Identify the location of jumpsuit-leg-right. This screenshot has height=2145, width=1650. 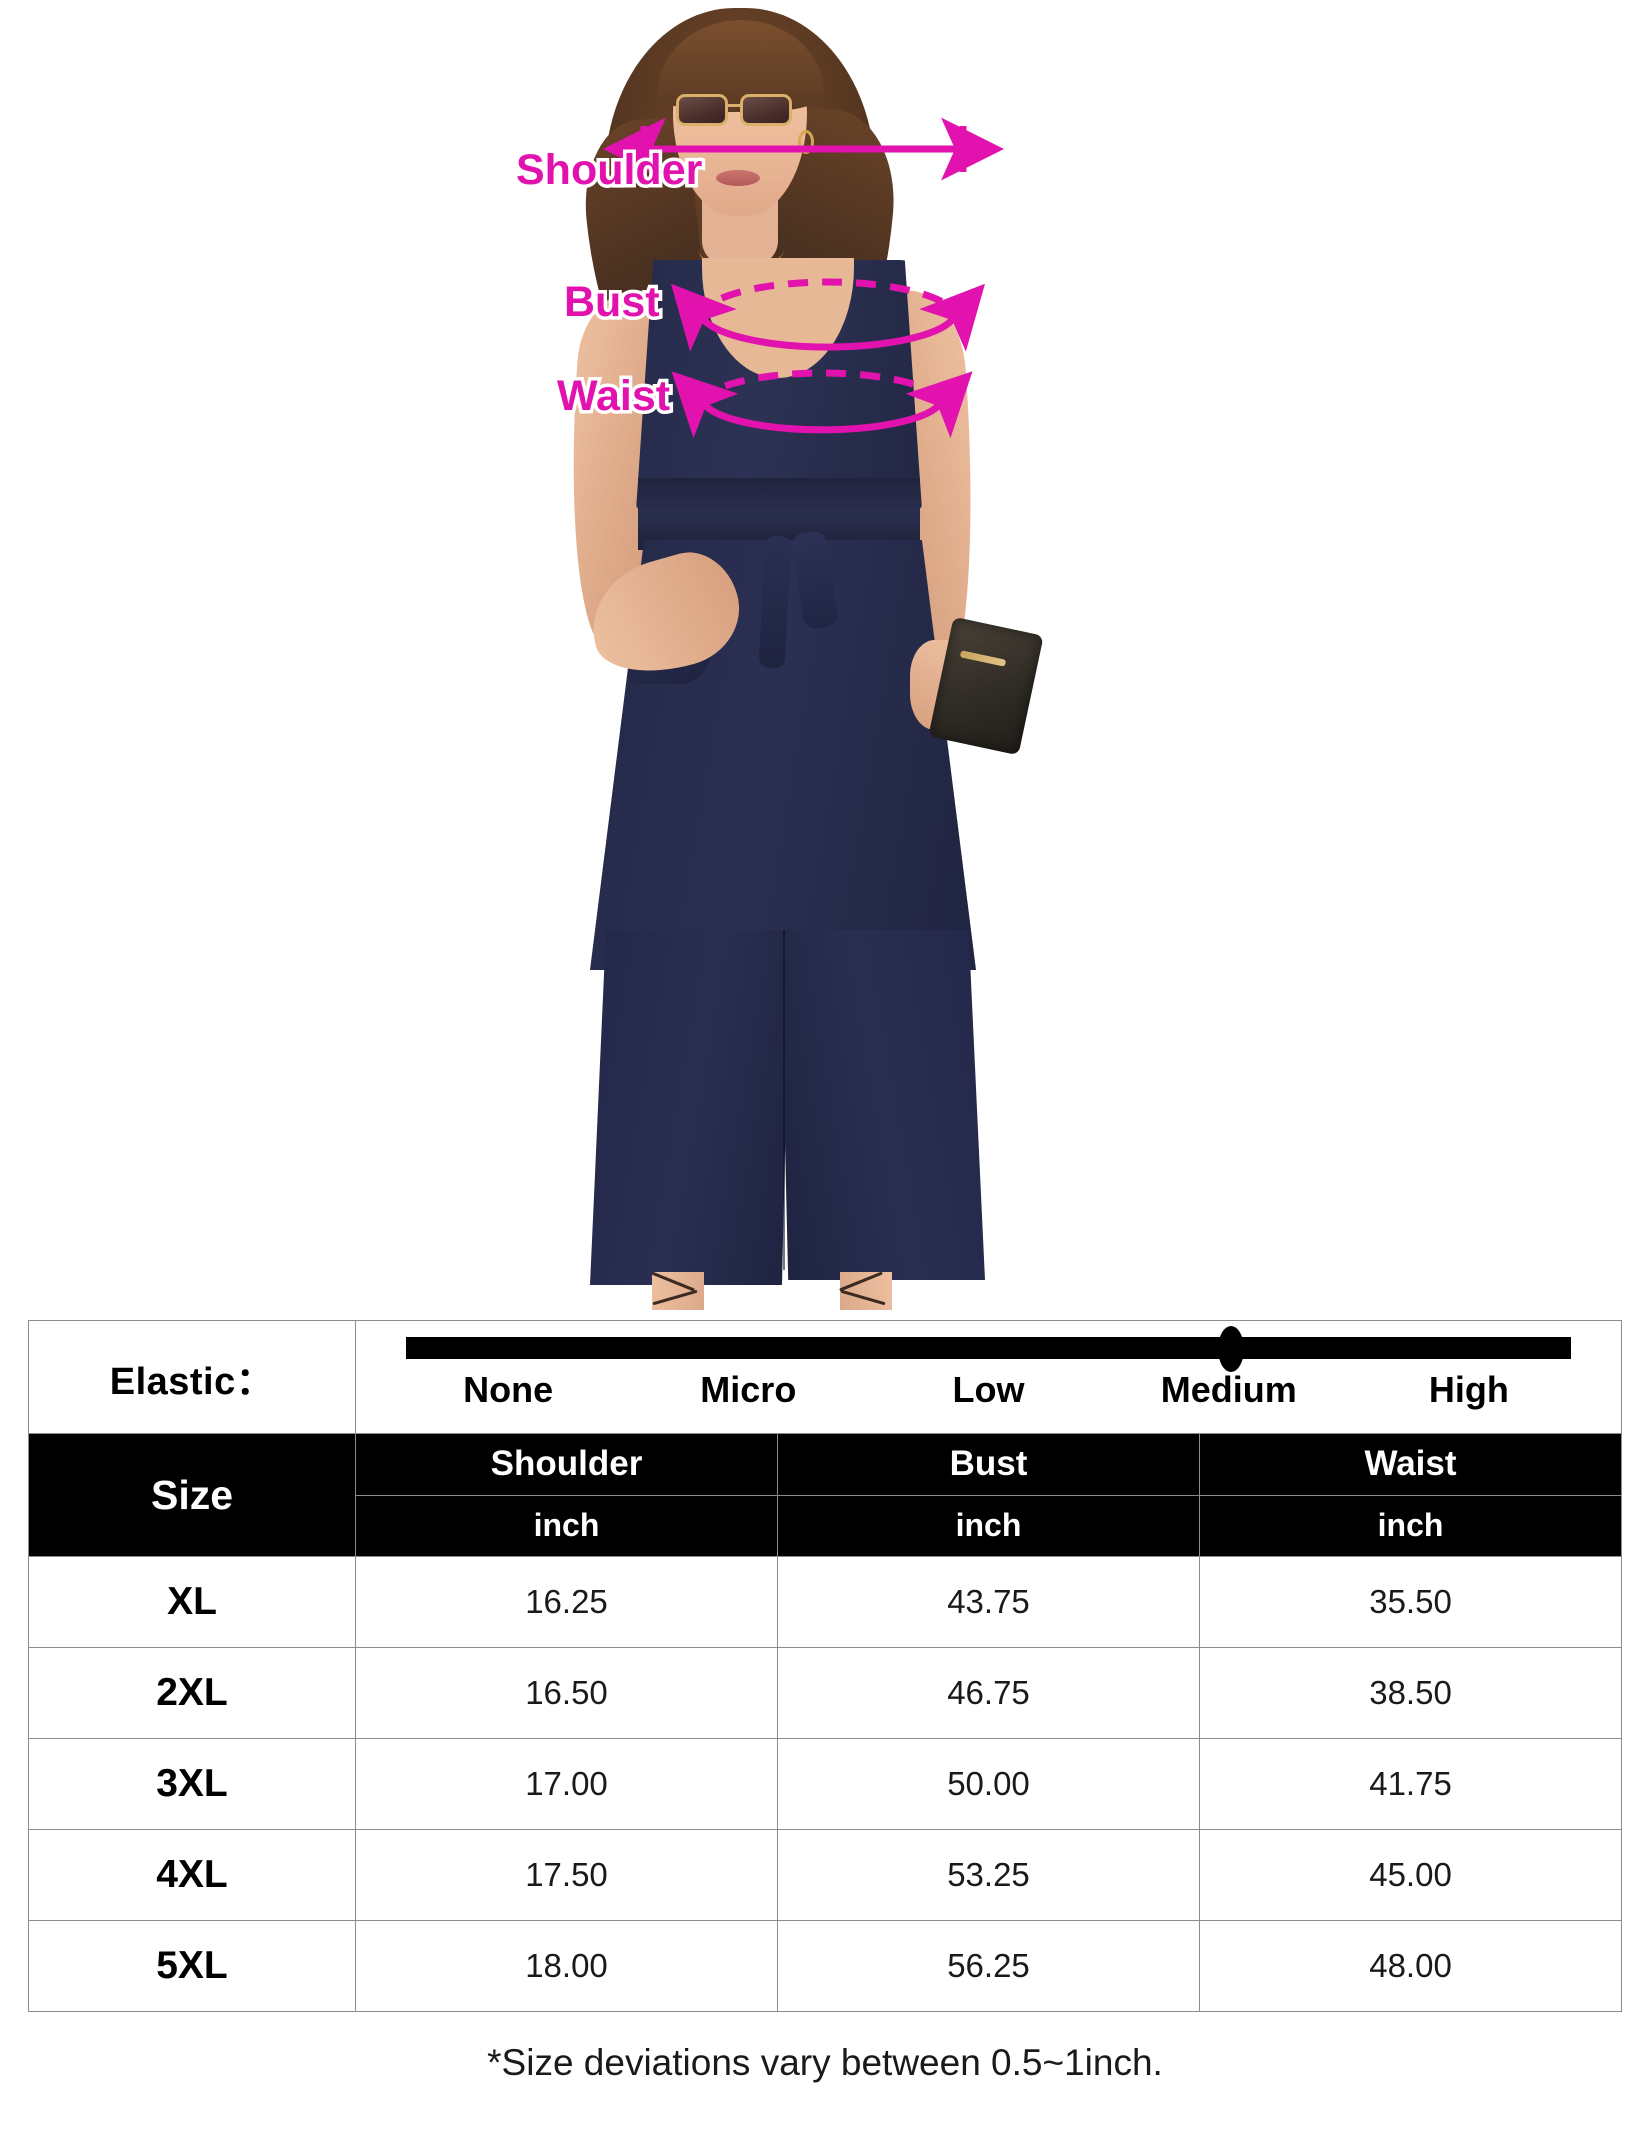
(882, 1105).